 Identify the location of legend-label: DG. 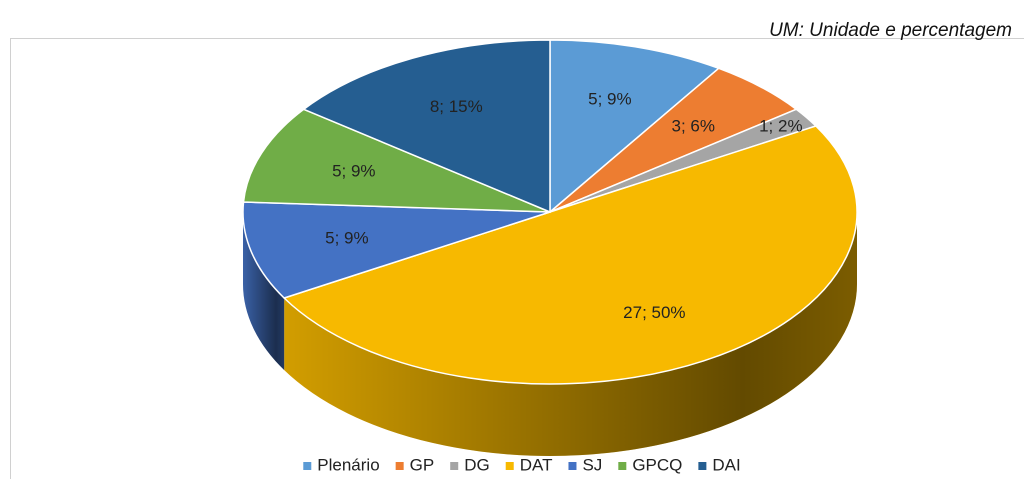
(477, 464).